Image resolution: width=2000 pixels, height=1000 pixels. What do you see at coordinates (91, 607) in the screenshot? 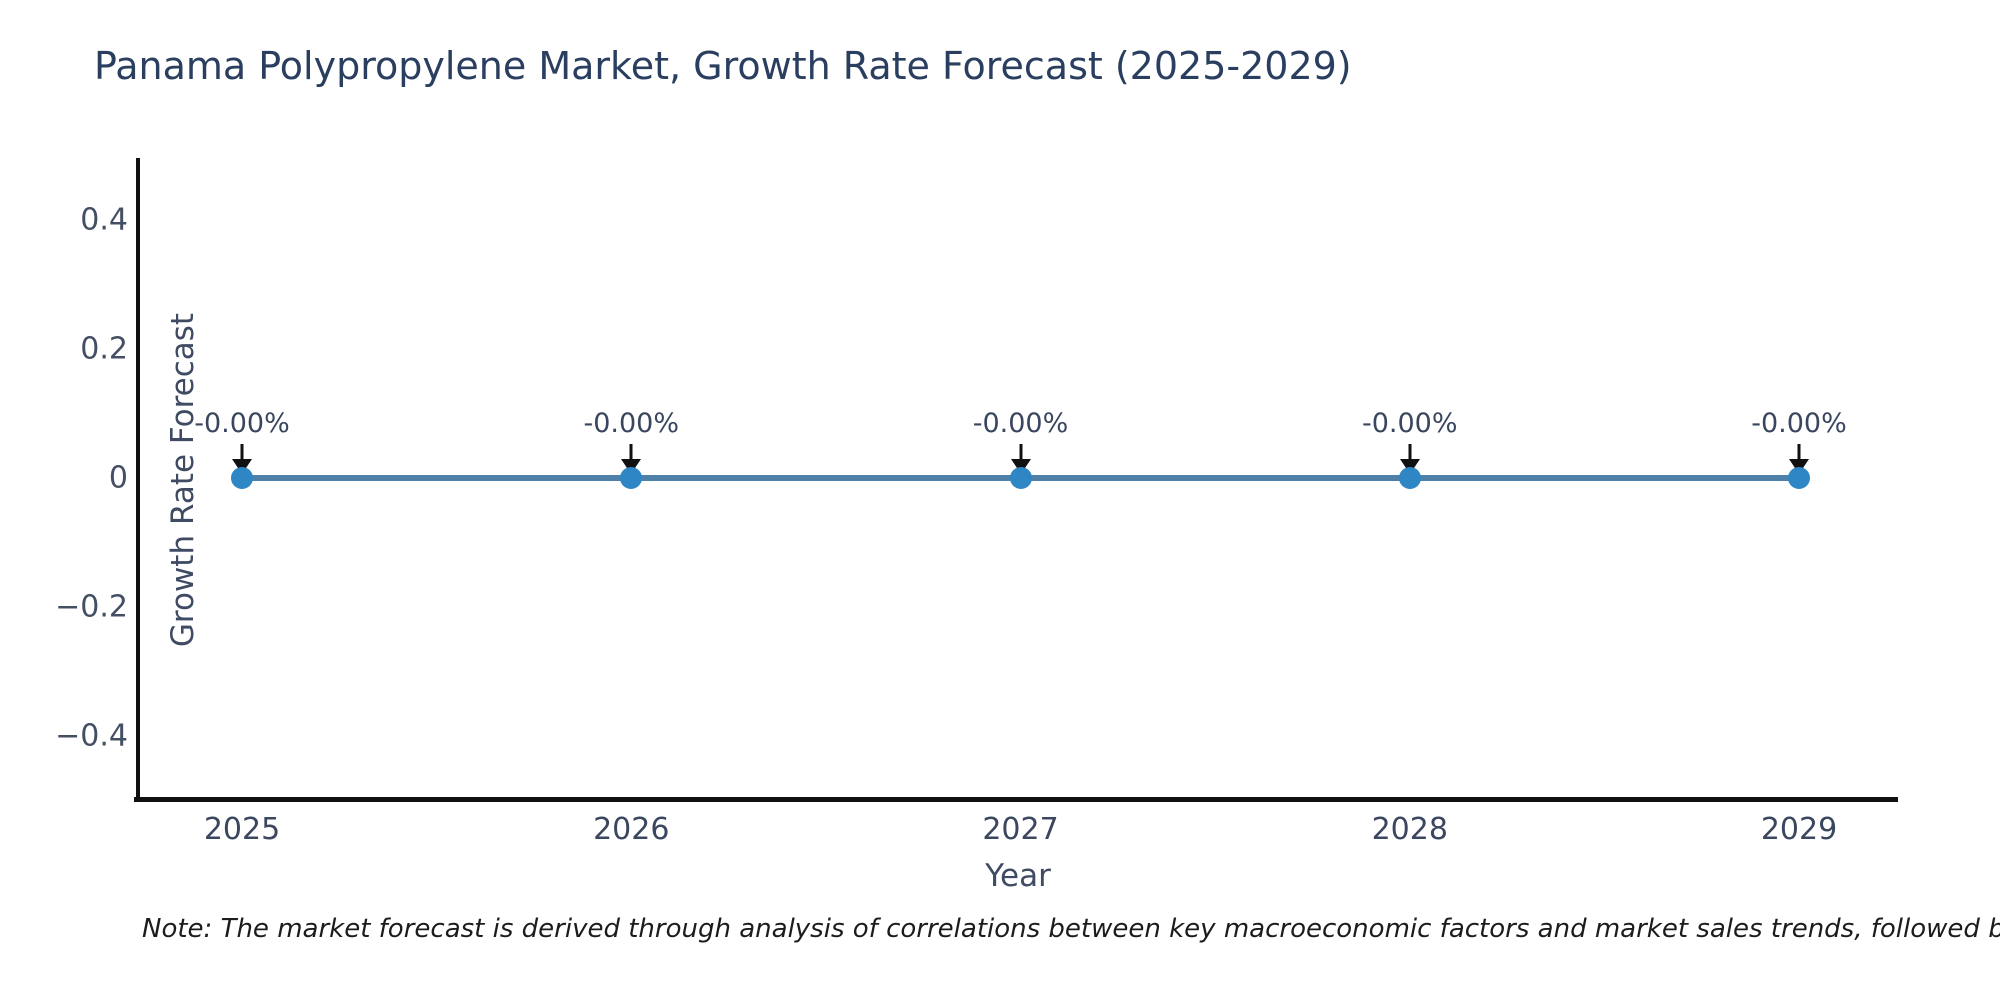
I see `y-tick-label: −0.2` at bounding box center [91, 607].